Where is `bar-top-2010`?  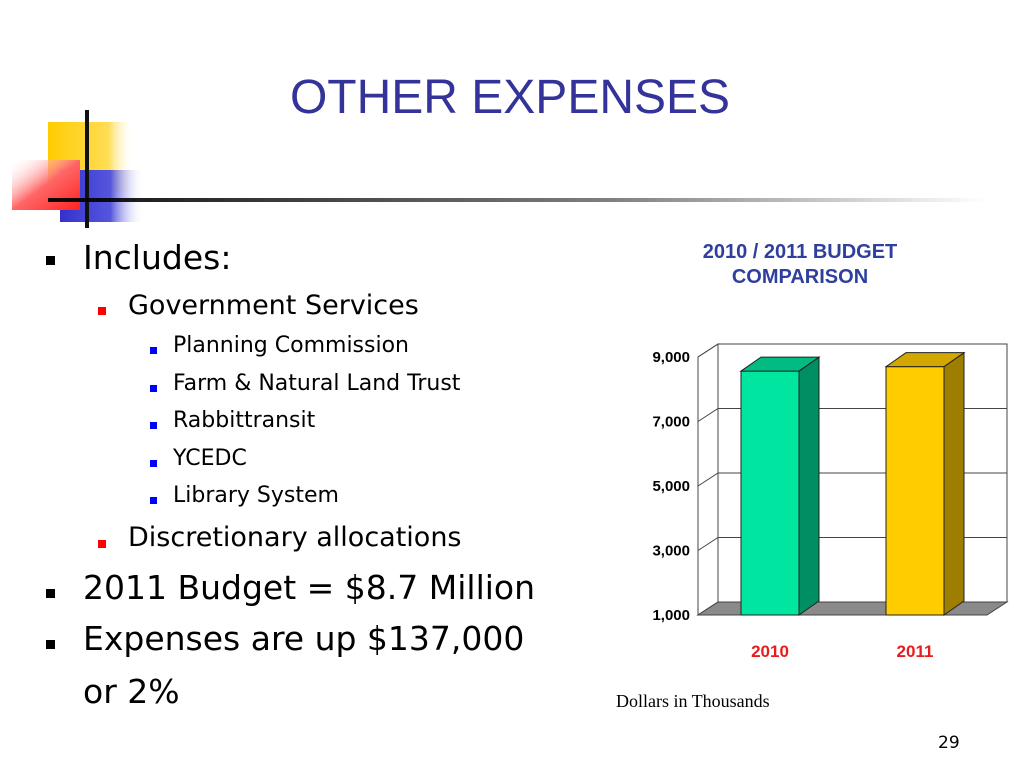
bar-top-2010 is located at coordinates (780, 364).